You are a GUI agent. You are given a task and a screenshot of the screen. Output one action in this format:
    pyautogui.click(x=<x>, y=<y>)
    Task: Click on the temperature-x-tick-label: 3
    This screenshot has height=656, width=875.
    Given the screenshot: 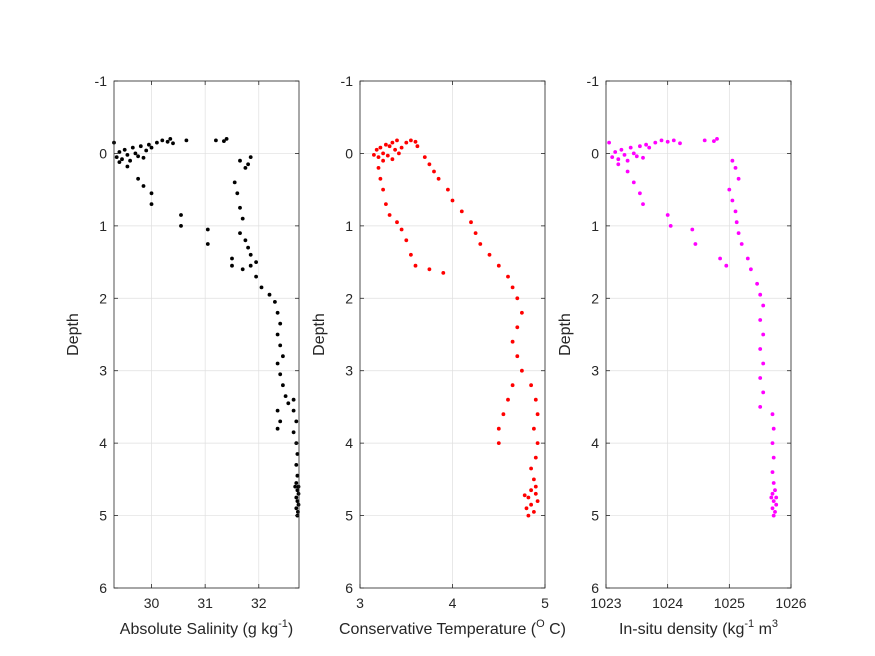 What is the action you would take?
    pyautogui.click(x=360, y=603)
    